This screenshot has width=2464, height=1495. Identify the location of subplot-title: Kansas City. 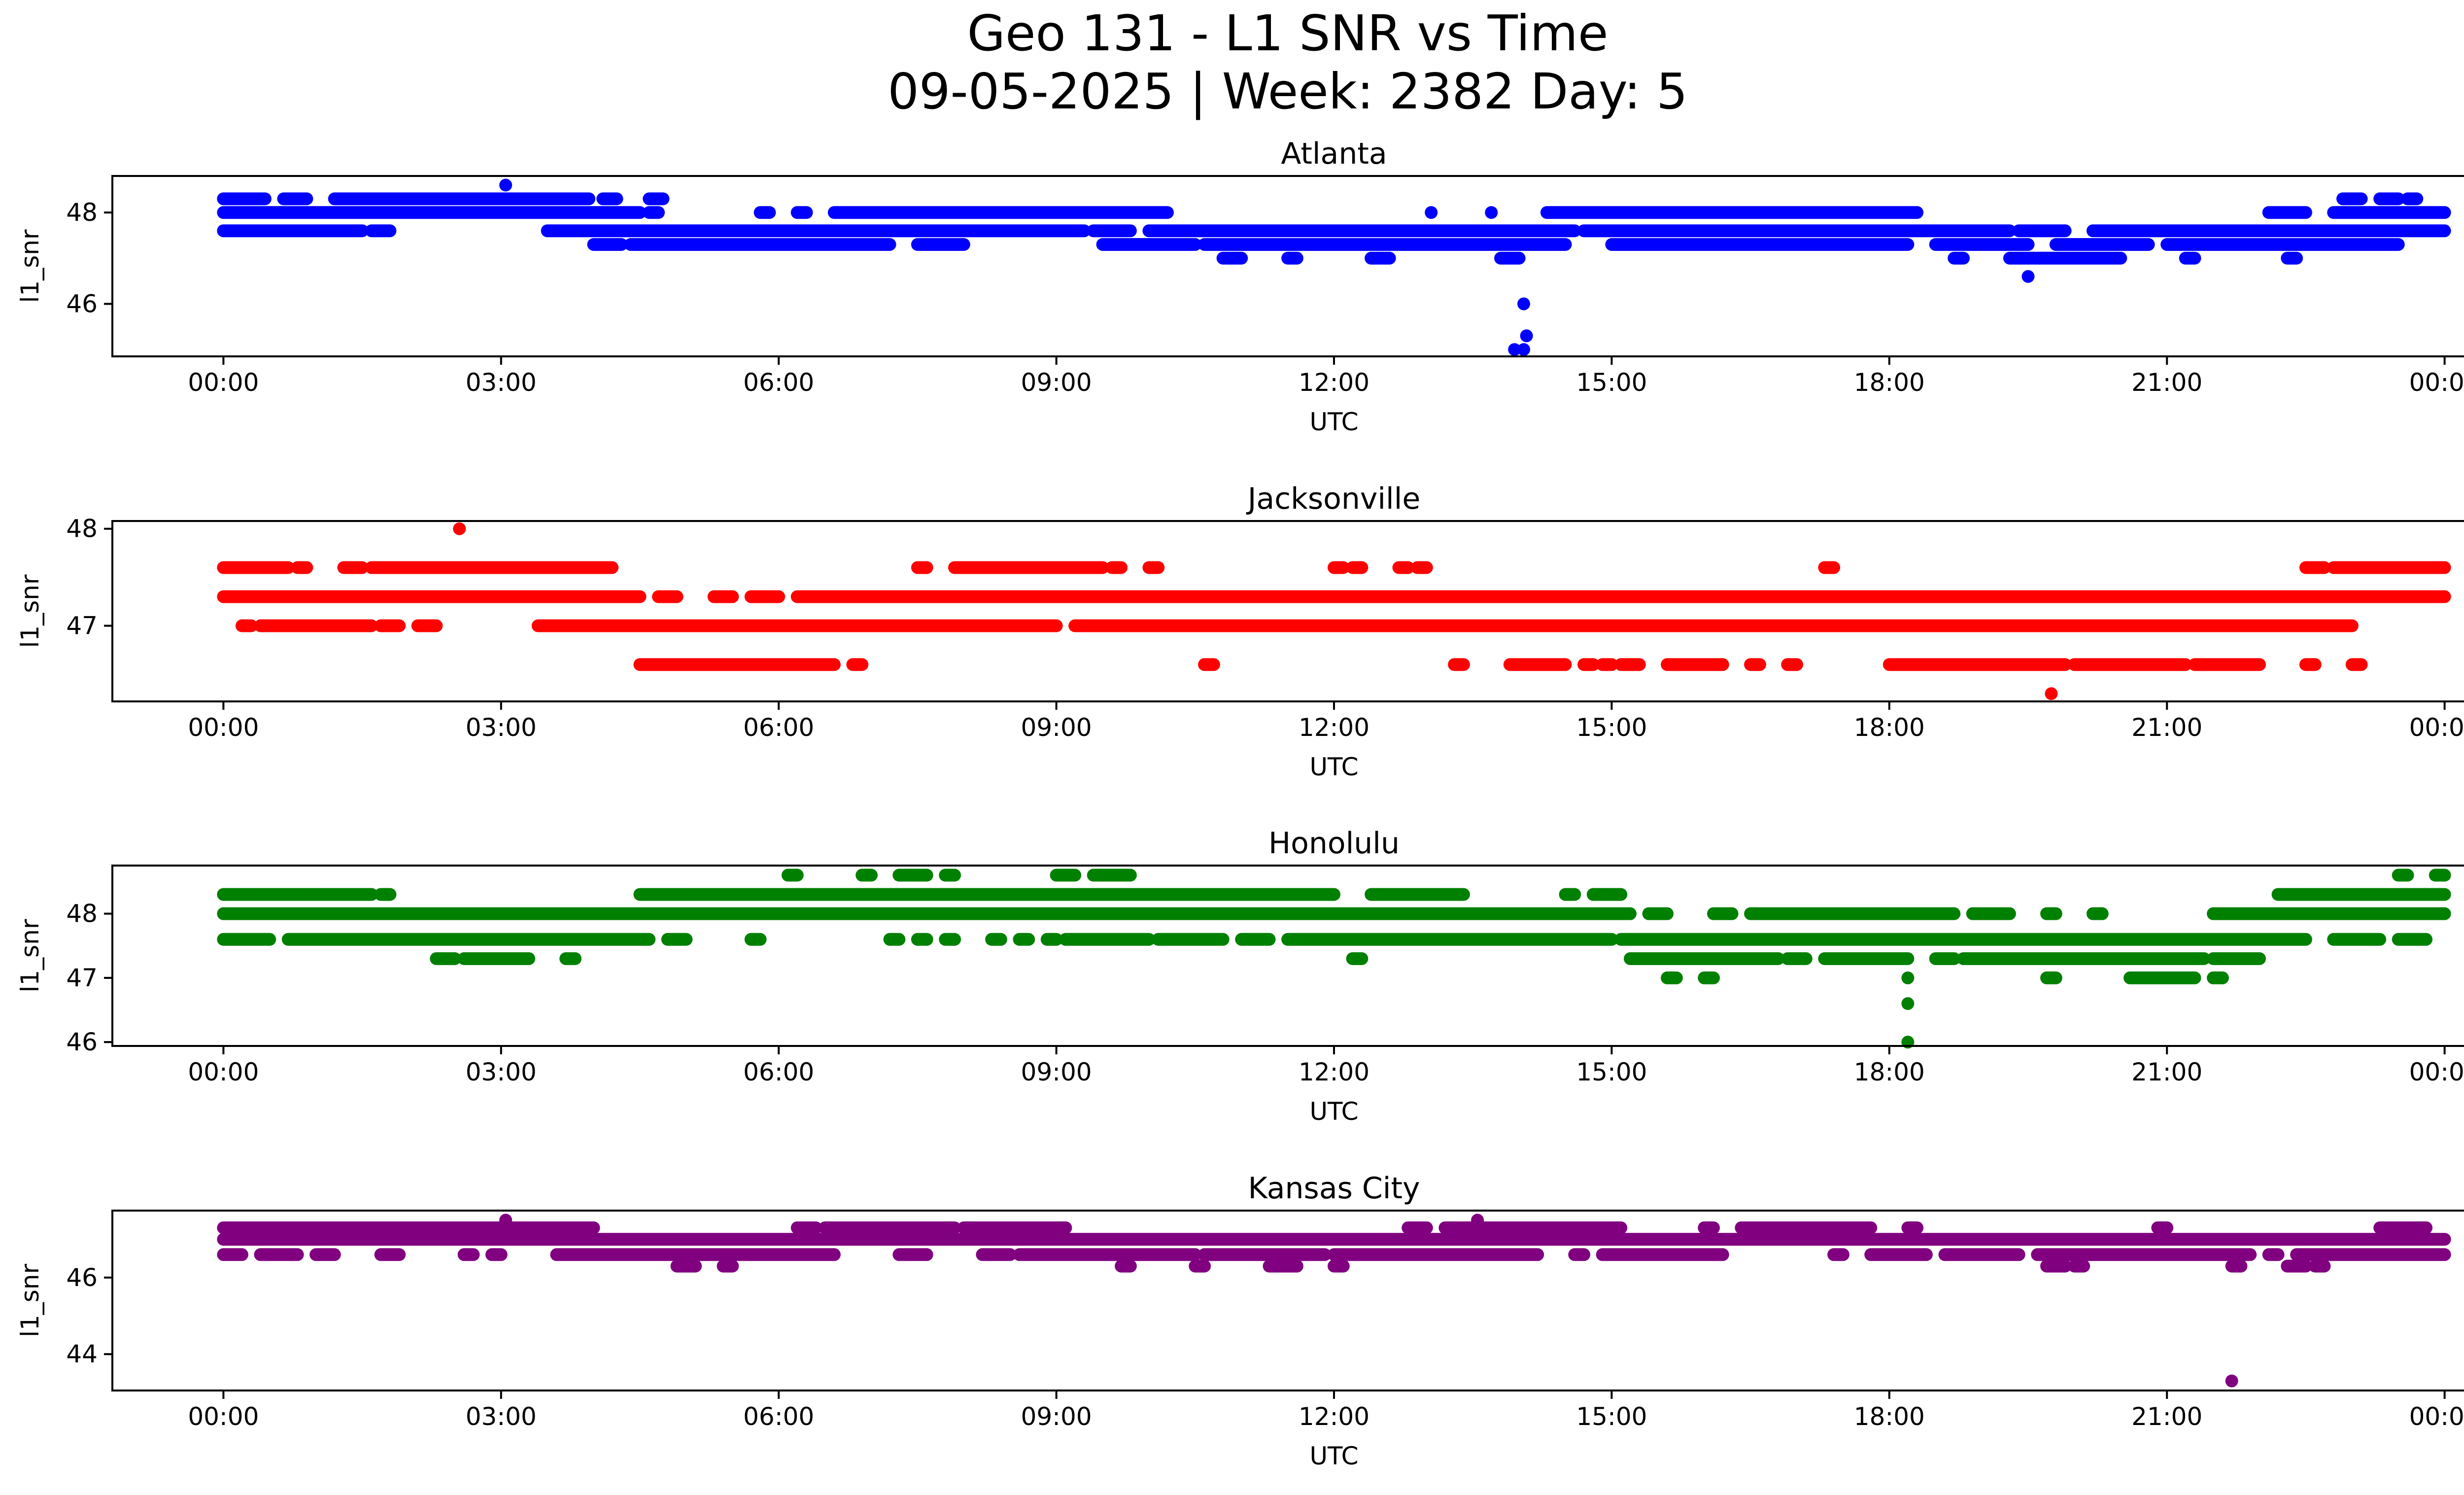
(1334, 1188).